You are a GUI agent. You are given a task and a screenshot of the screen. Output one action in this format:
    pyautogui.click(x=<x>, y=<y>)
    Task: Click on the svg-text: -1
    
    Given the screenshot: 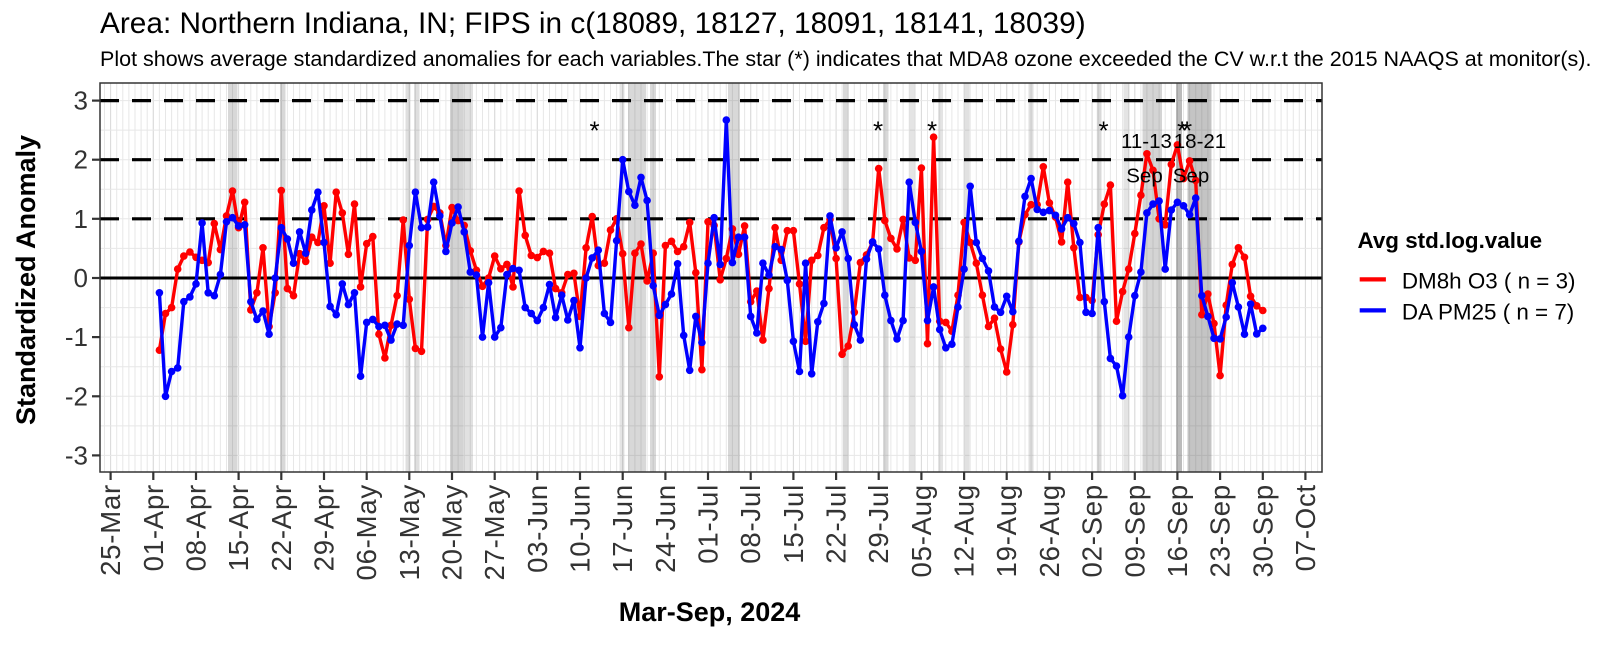 What is the action you would take?
    pyautogui.click(x=76, y=337)
    